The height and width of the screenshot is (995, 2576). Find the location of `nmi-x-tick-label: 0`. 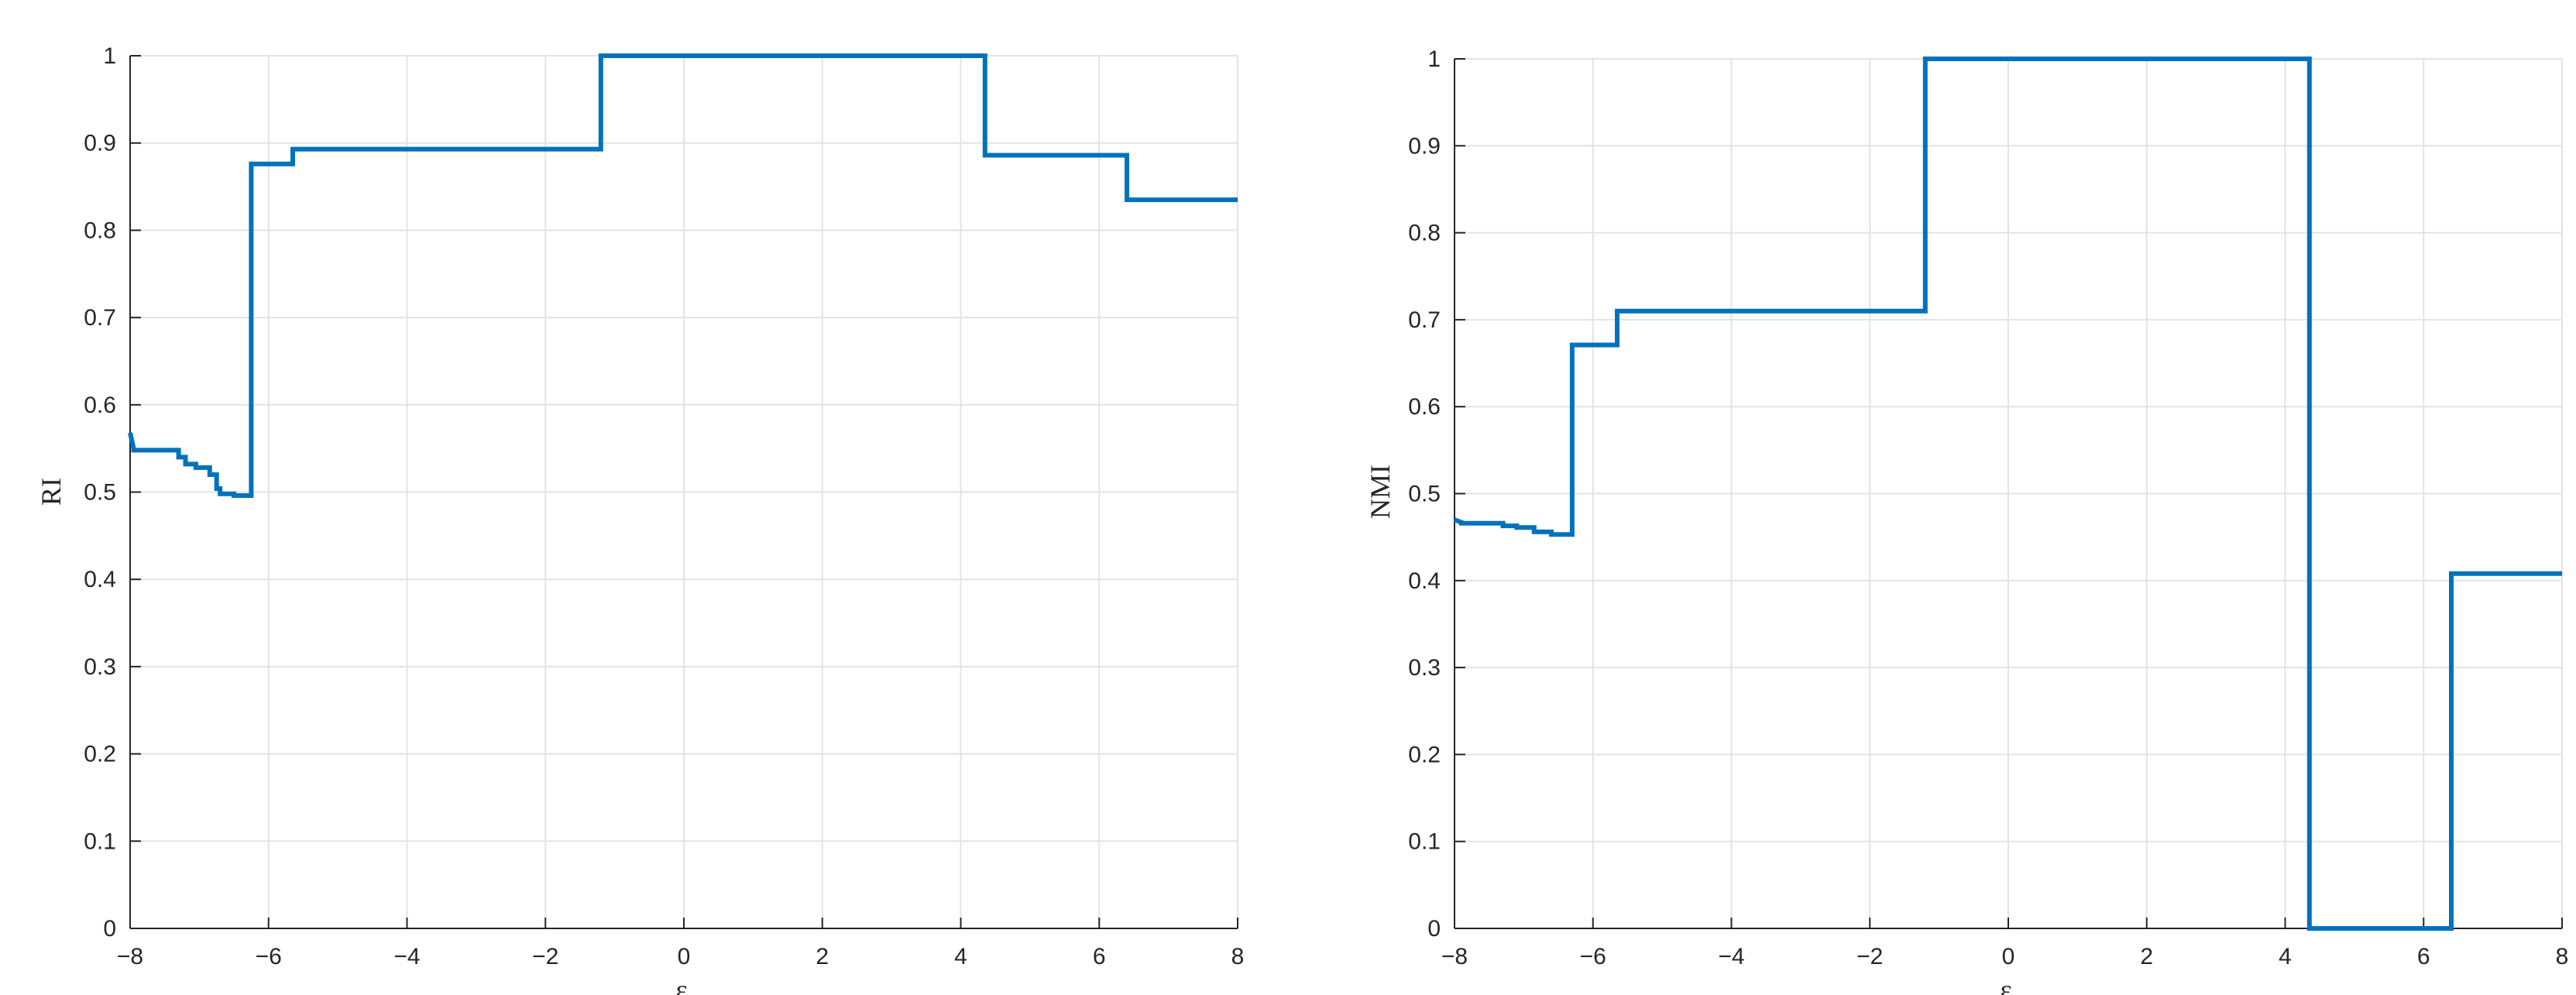

nmi-x-tick-label: 0 is located at coordinates (2008, 956).